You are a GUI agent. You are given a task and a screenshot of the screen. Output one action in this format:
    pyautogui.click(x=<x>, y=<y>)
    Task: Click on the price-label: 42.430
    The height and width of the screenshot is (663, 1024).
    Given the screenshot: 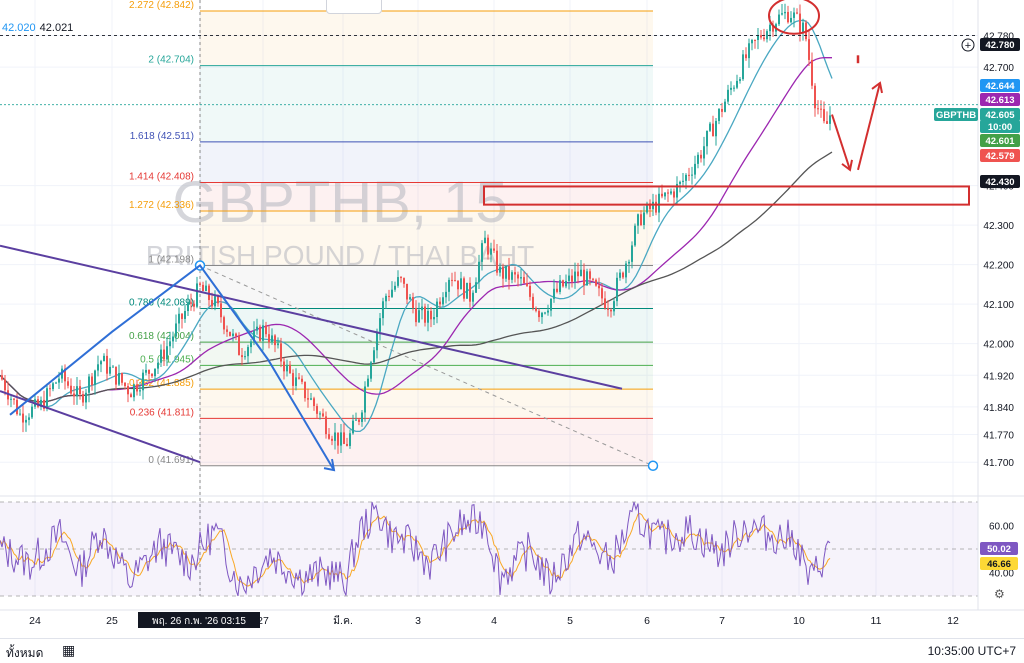 What is the action you would take?
    pyautogui.click(x=1000, y=181)
    